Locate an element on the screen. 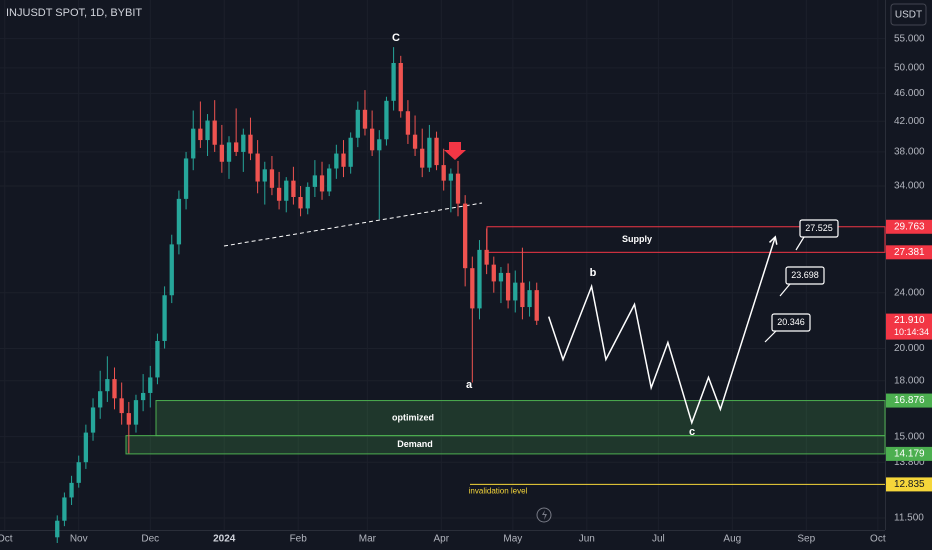 The height and width of the screenshot is (550, 932). y-tick-label: 11.500 is located at coordinates (909, 518).